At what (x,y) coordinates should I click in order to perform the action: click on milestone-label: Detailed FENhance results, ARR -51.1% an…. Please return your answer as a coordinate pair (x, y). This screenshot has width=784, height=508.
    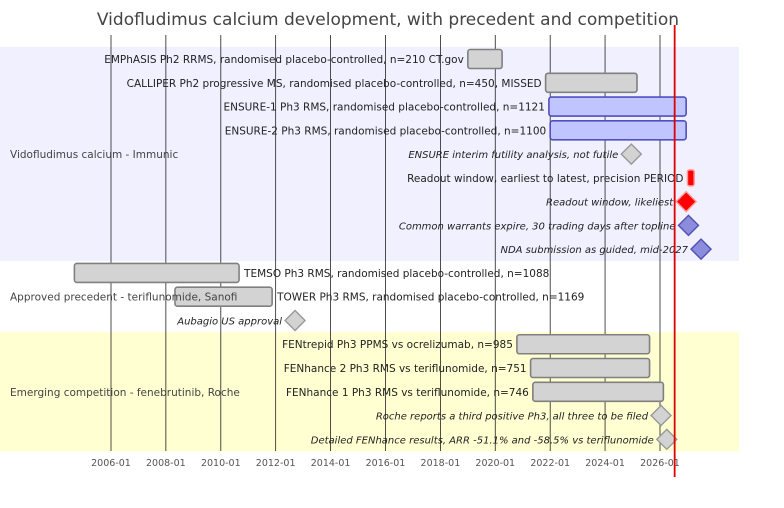
    Looking at the image, I should click on (482, 440).